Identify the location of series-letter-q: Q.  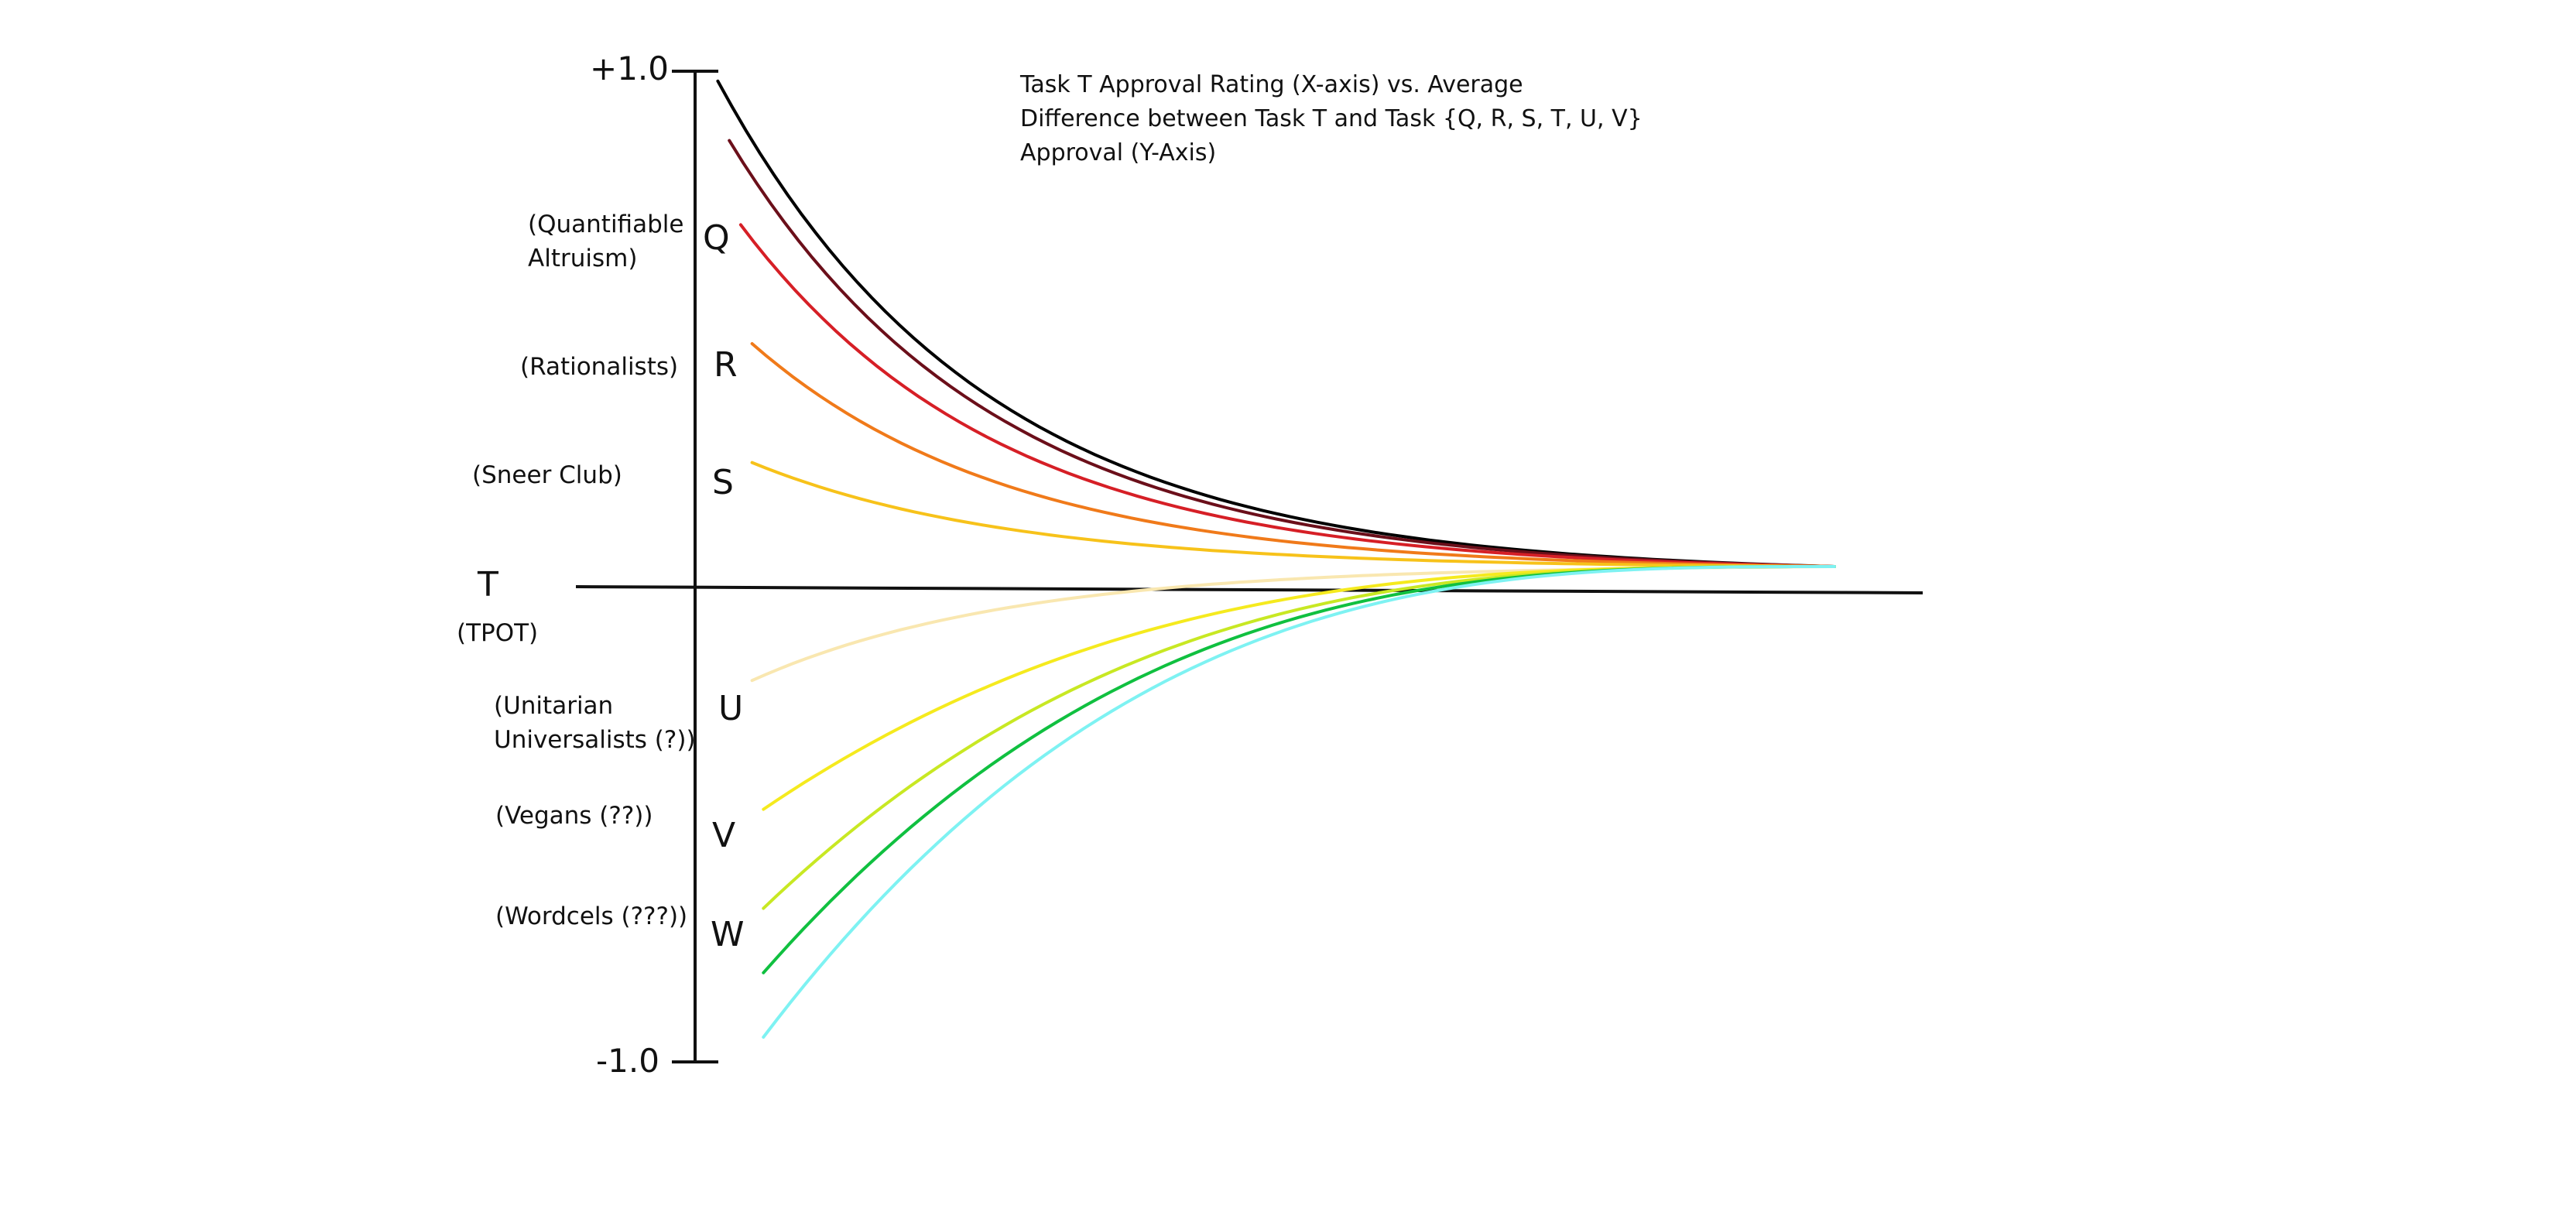
(717, 238).